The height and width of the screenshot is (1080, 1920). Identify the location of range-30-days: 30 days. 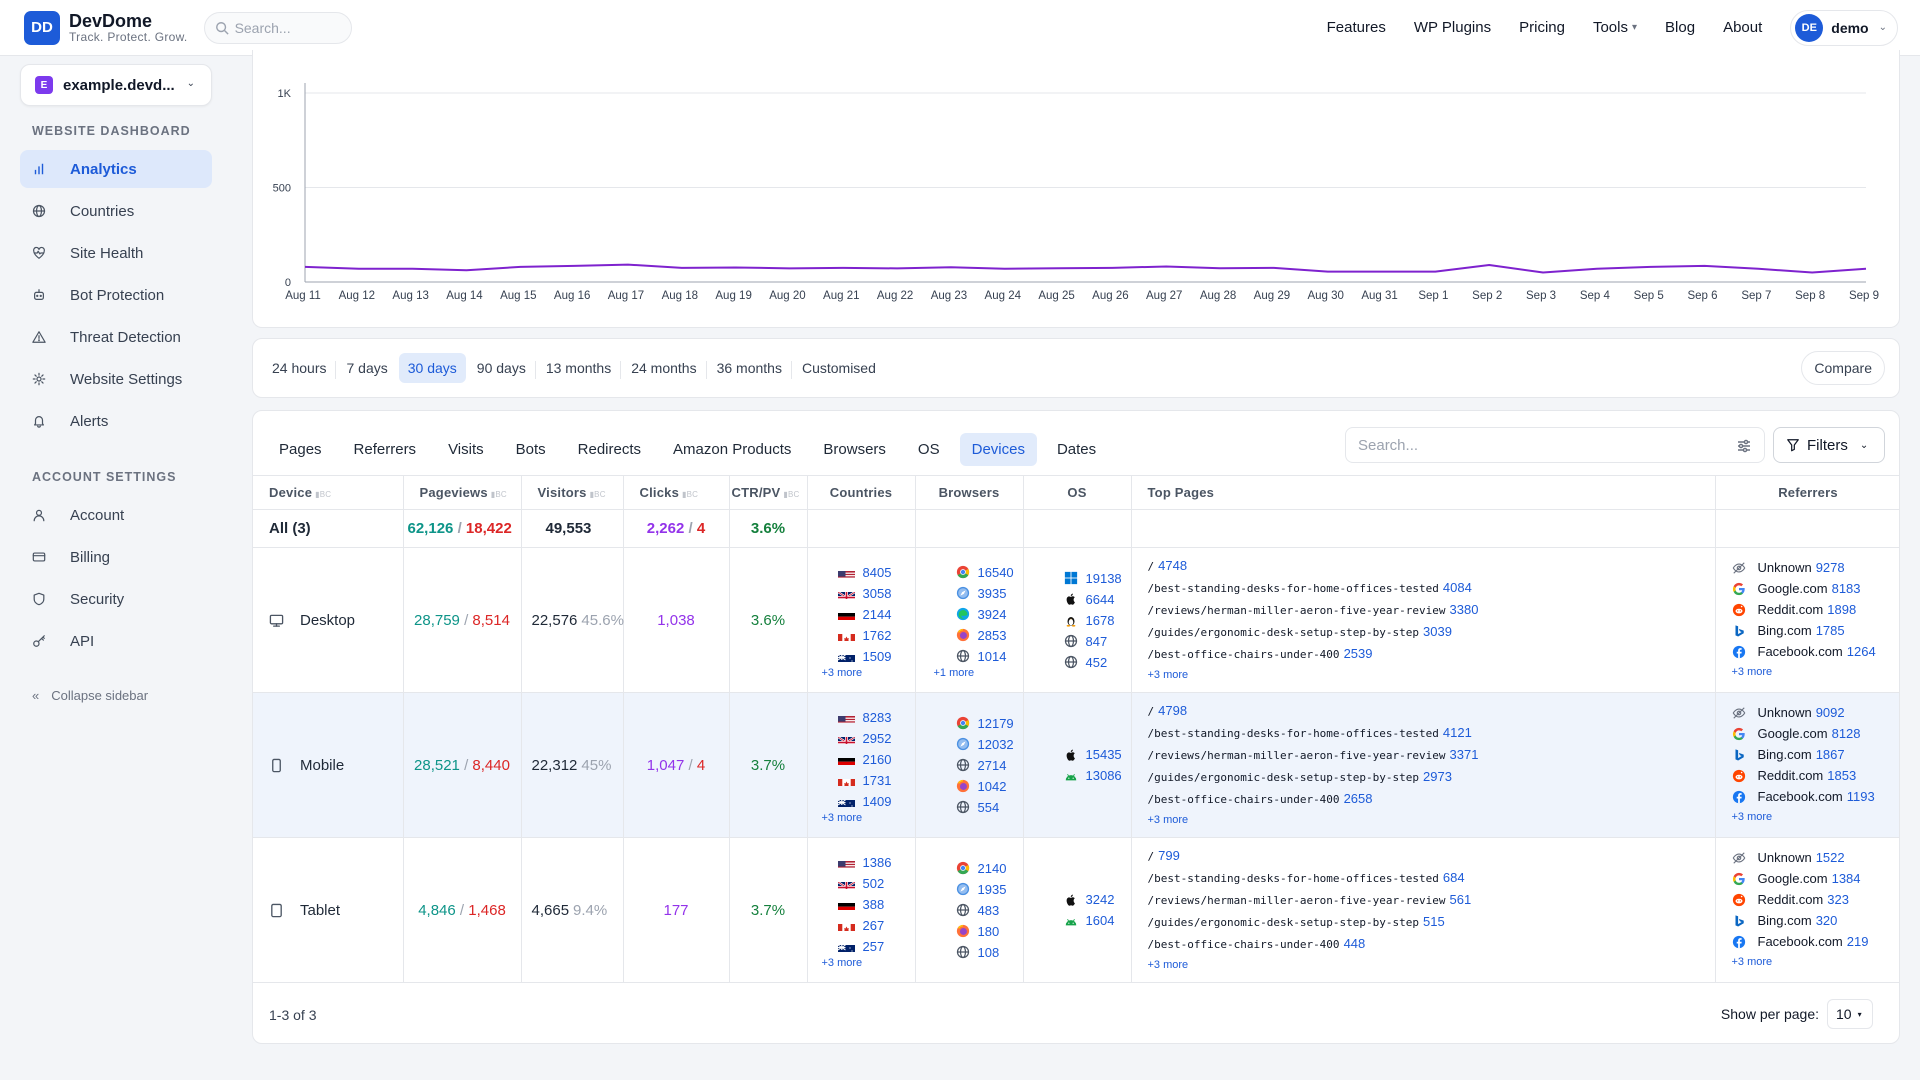
(432, 368).